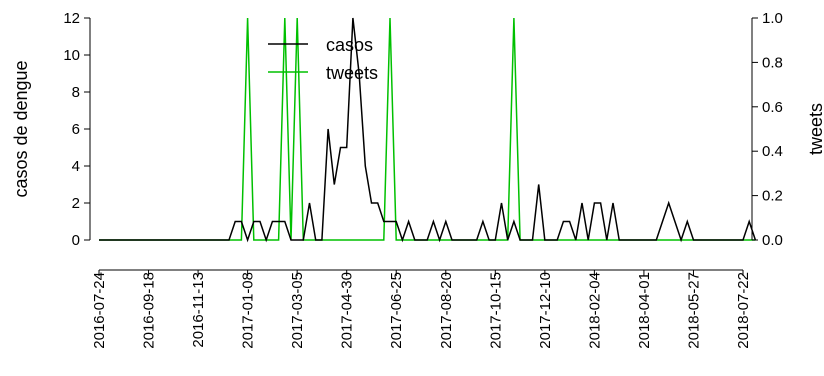 This screenshot has height=376, width=824. Describe the element at coordinates (198, 310) in the screenshot. I see `x-tick-label: 2016-11-13` at that location.